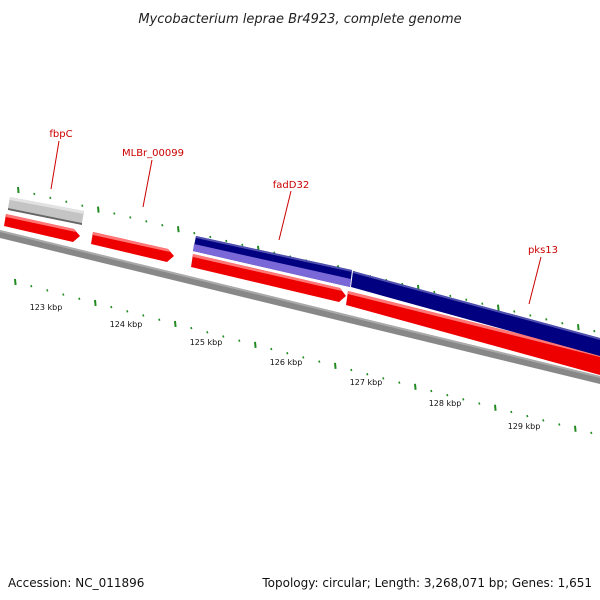  I want to click on gene-label-text: pks13, so click(543, 250).